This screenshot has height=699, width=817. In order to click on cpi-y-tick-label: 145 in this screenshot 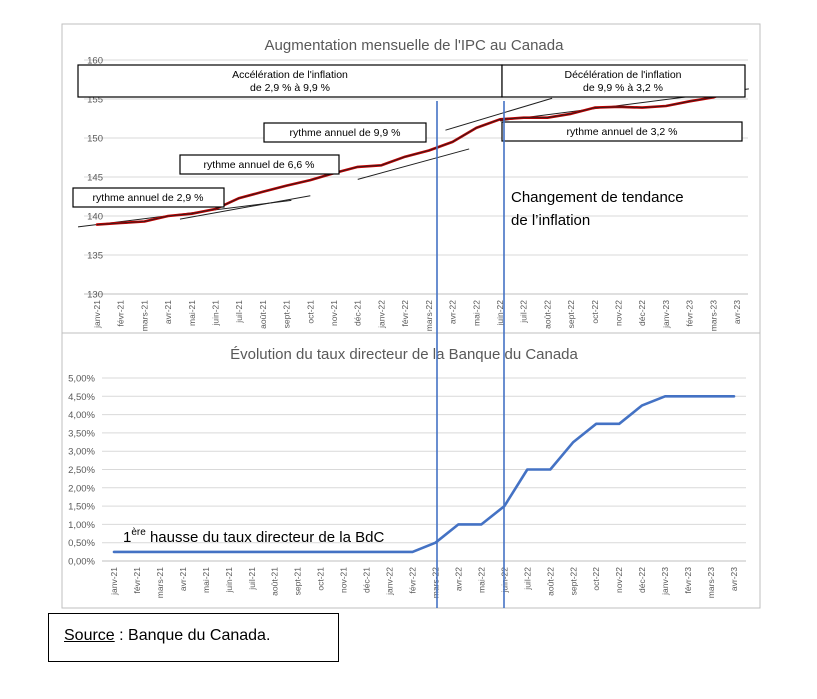, I will do `click(95, 178)`.